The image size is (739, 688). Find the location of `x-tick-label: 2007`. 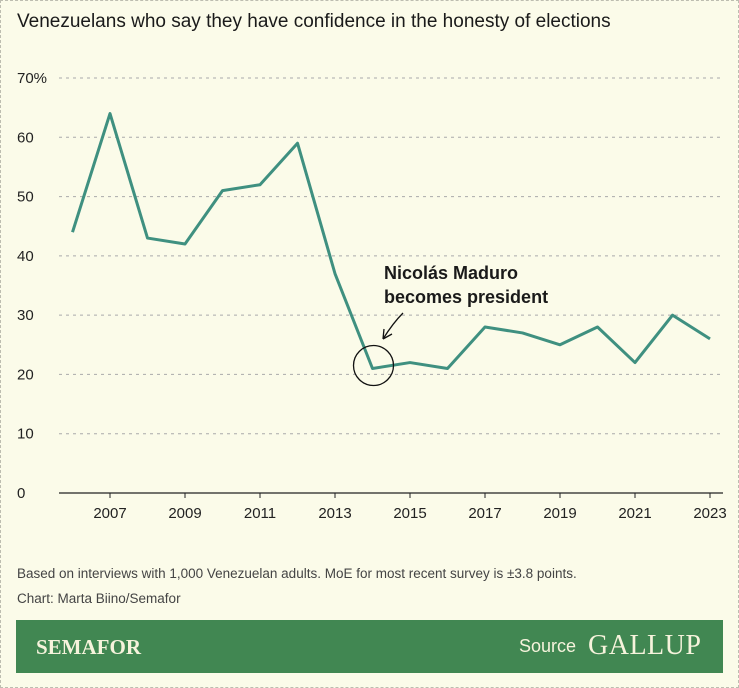

x-tick-label: 2007 is located at coordinates (109, 513).